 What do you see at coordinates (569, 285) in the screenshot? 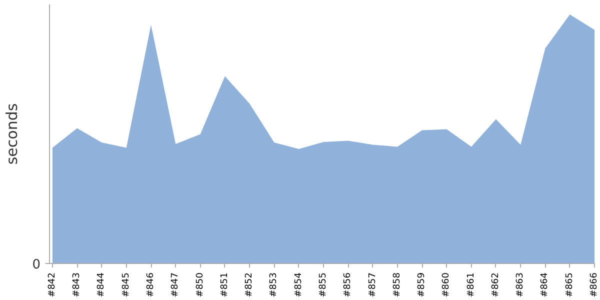
I see `x-tick-label: #865` at bounding box center [569, 285].